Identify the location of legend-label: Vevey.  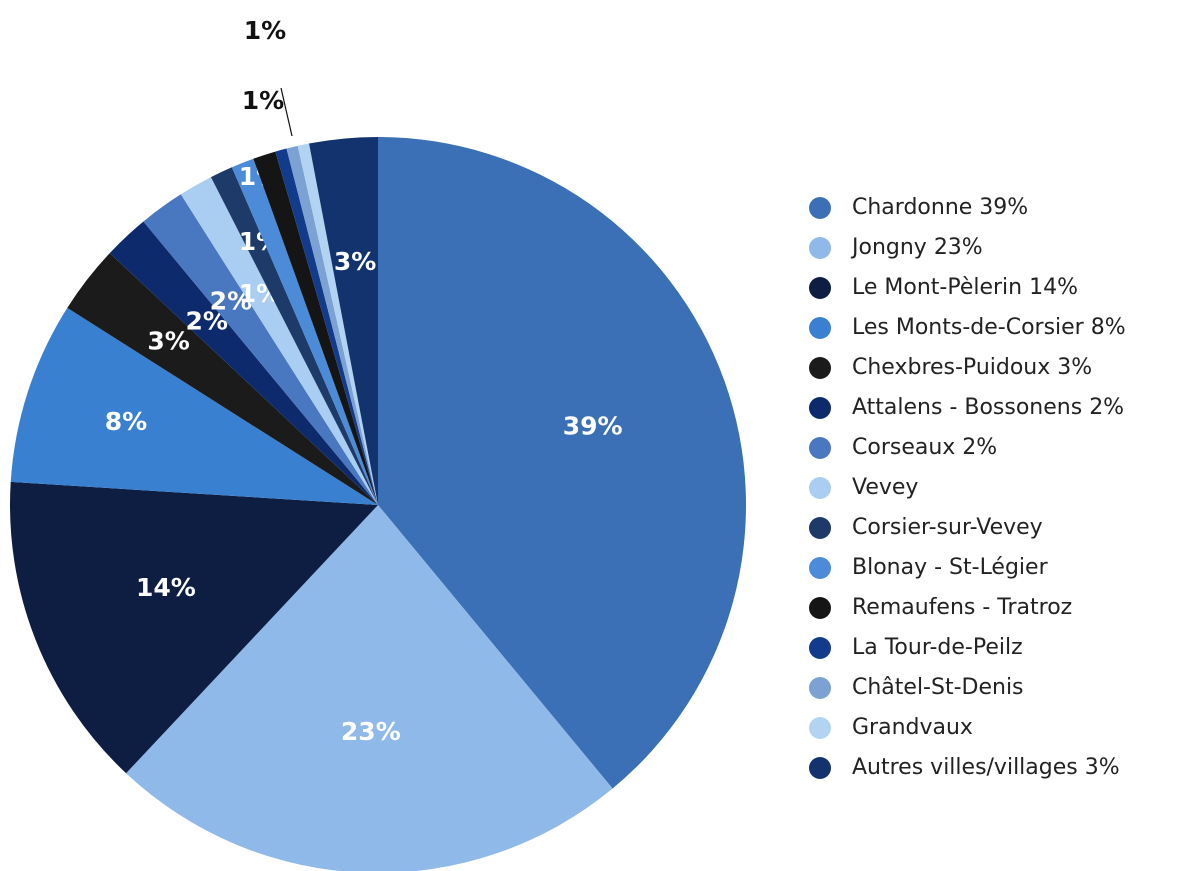
(885, 487).